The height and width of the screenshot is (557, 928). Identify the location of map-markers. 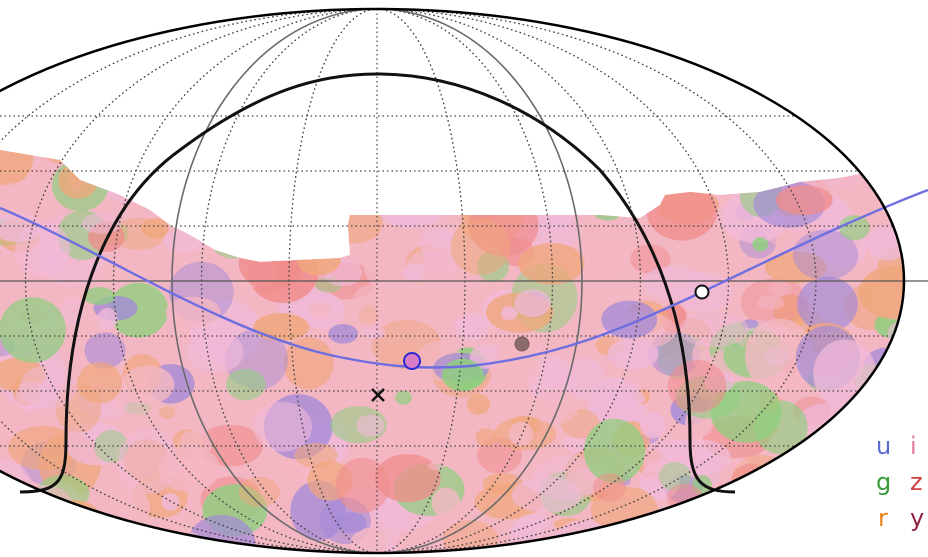
(540, 343).